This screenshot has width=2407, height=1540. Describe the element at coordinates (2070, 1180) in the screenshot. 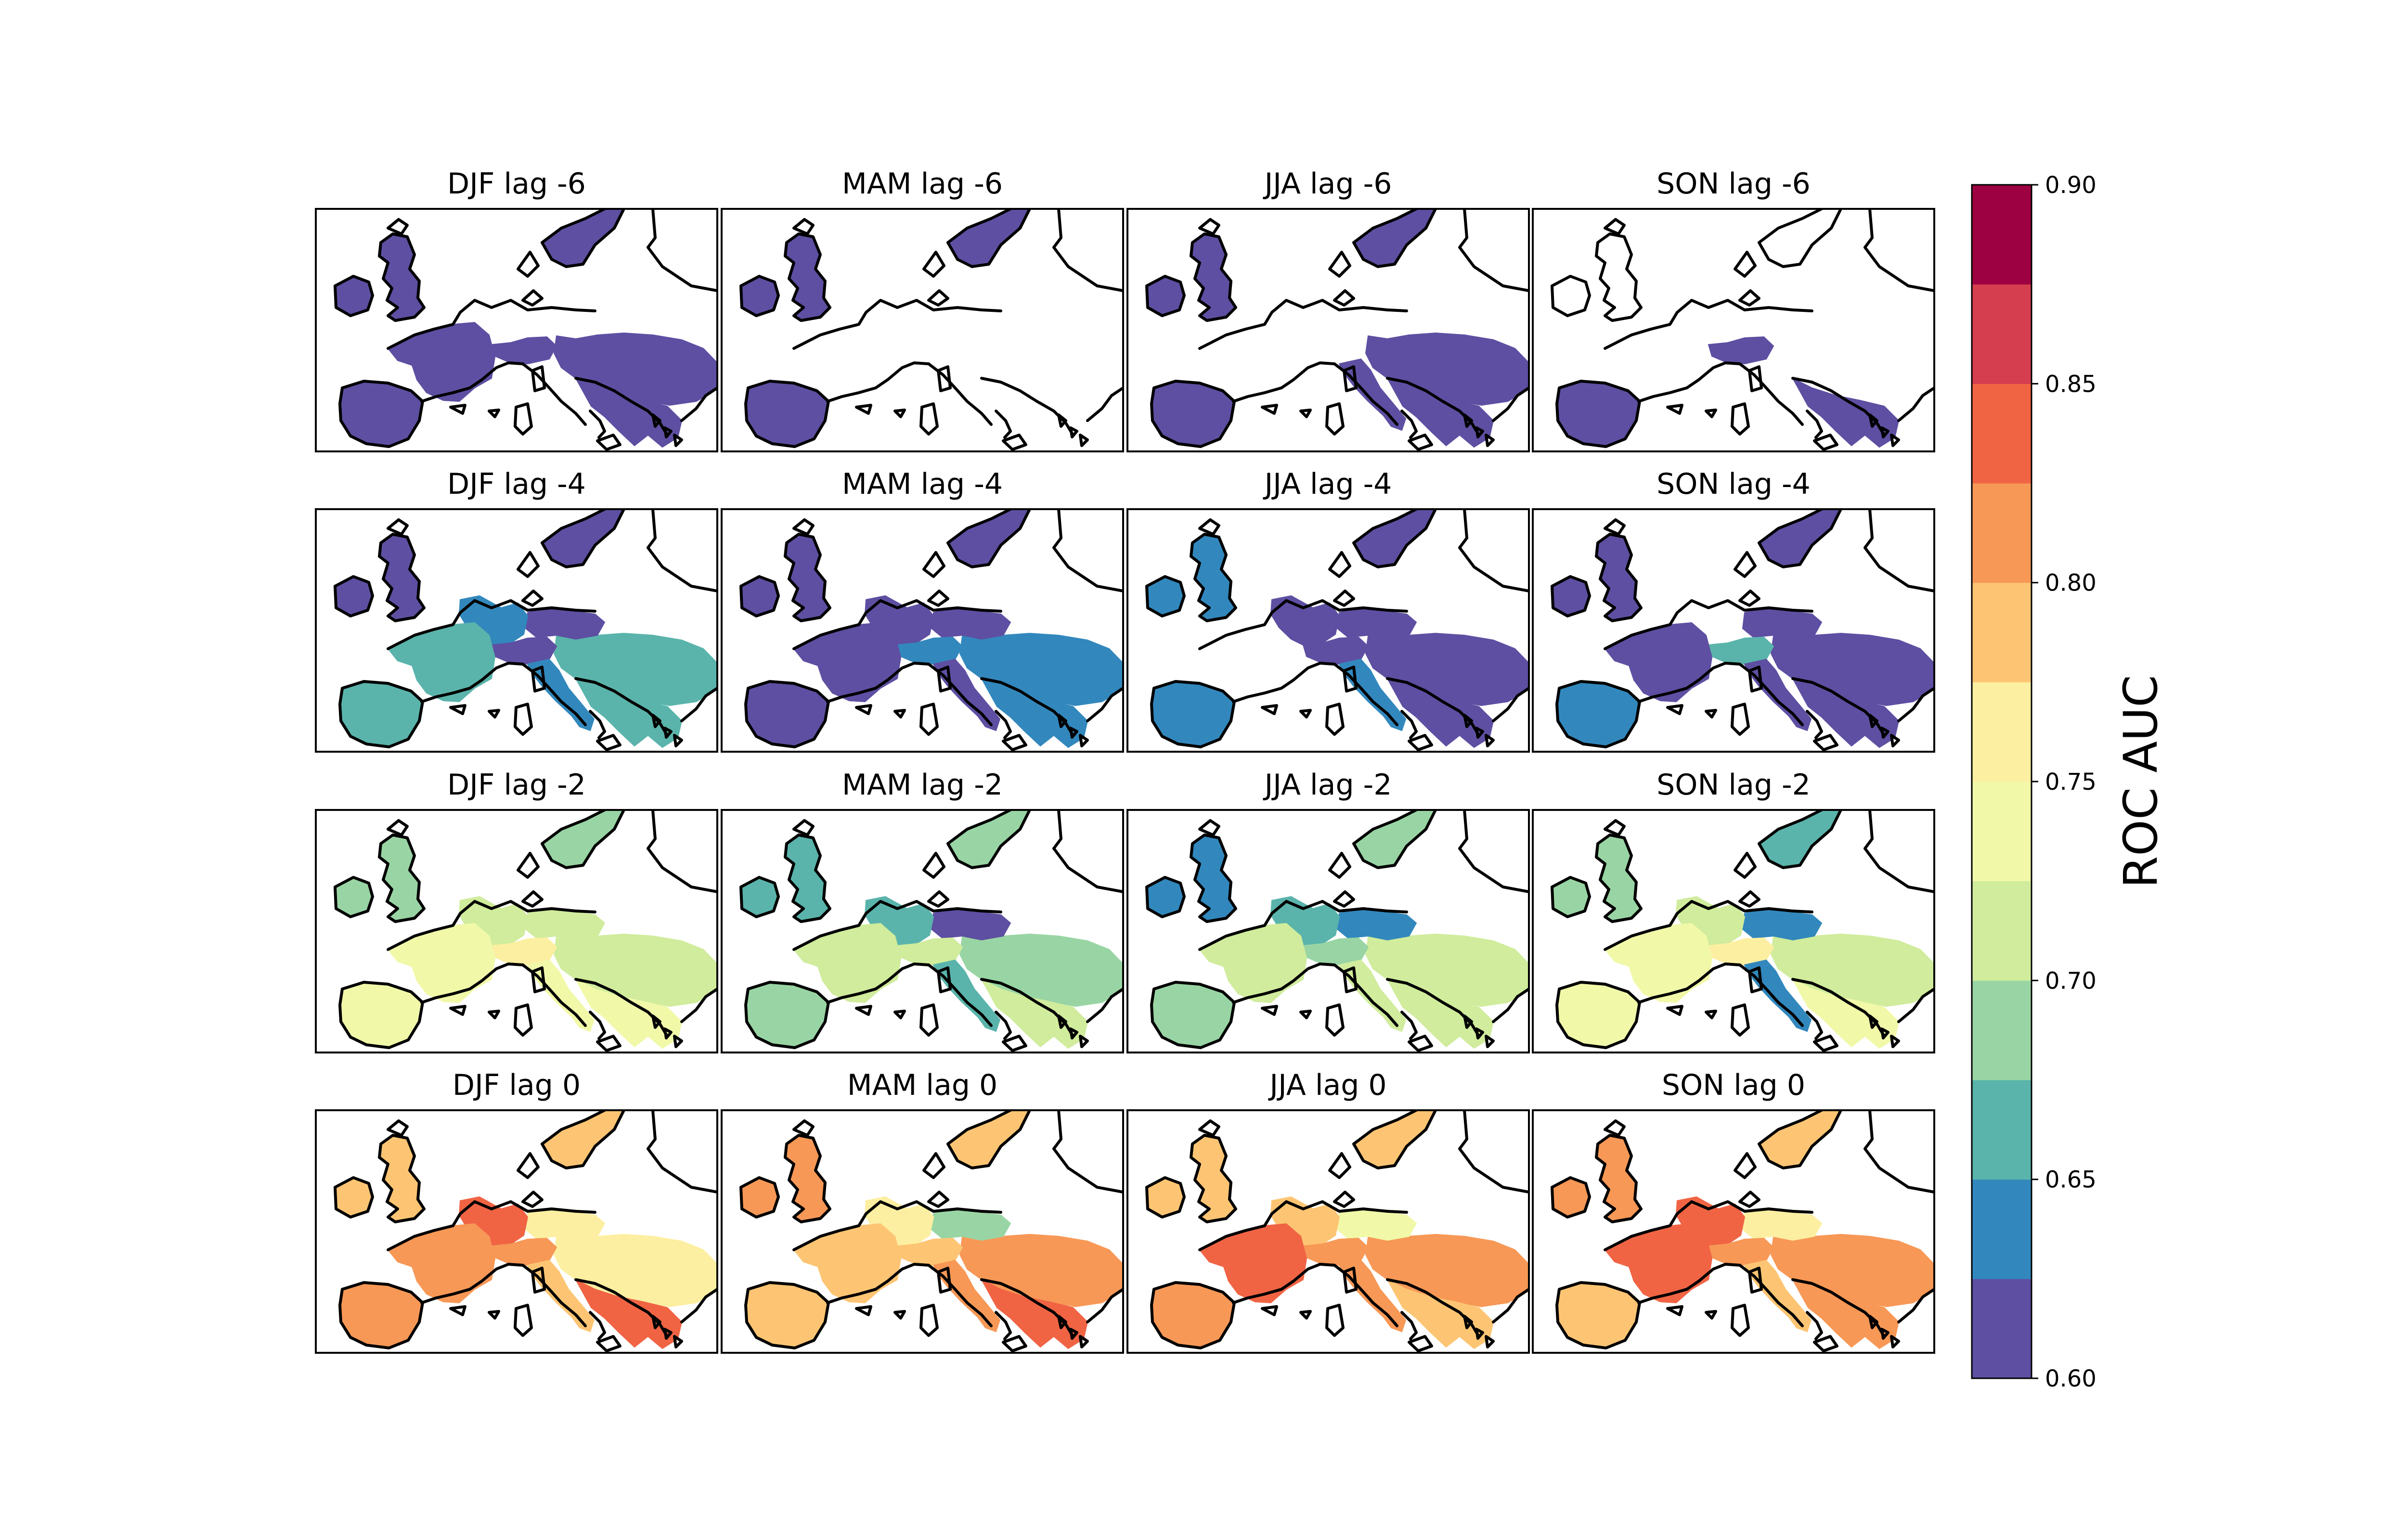

I see `colorbar-tick-label: 0.65` at that location.